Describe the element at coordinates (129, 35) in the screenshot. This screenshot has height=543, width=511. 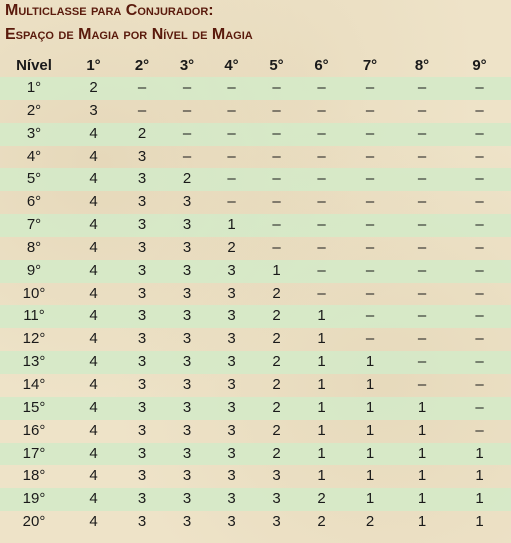
I see `table-subtitle: Espaço de Magia por Nível de Magia` at that location.